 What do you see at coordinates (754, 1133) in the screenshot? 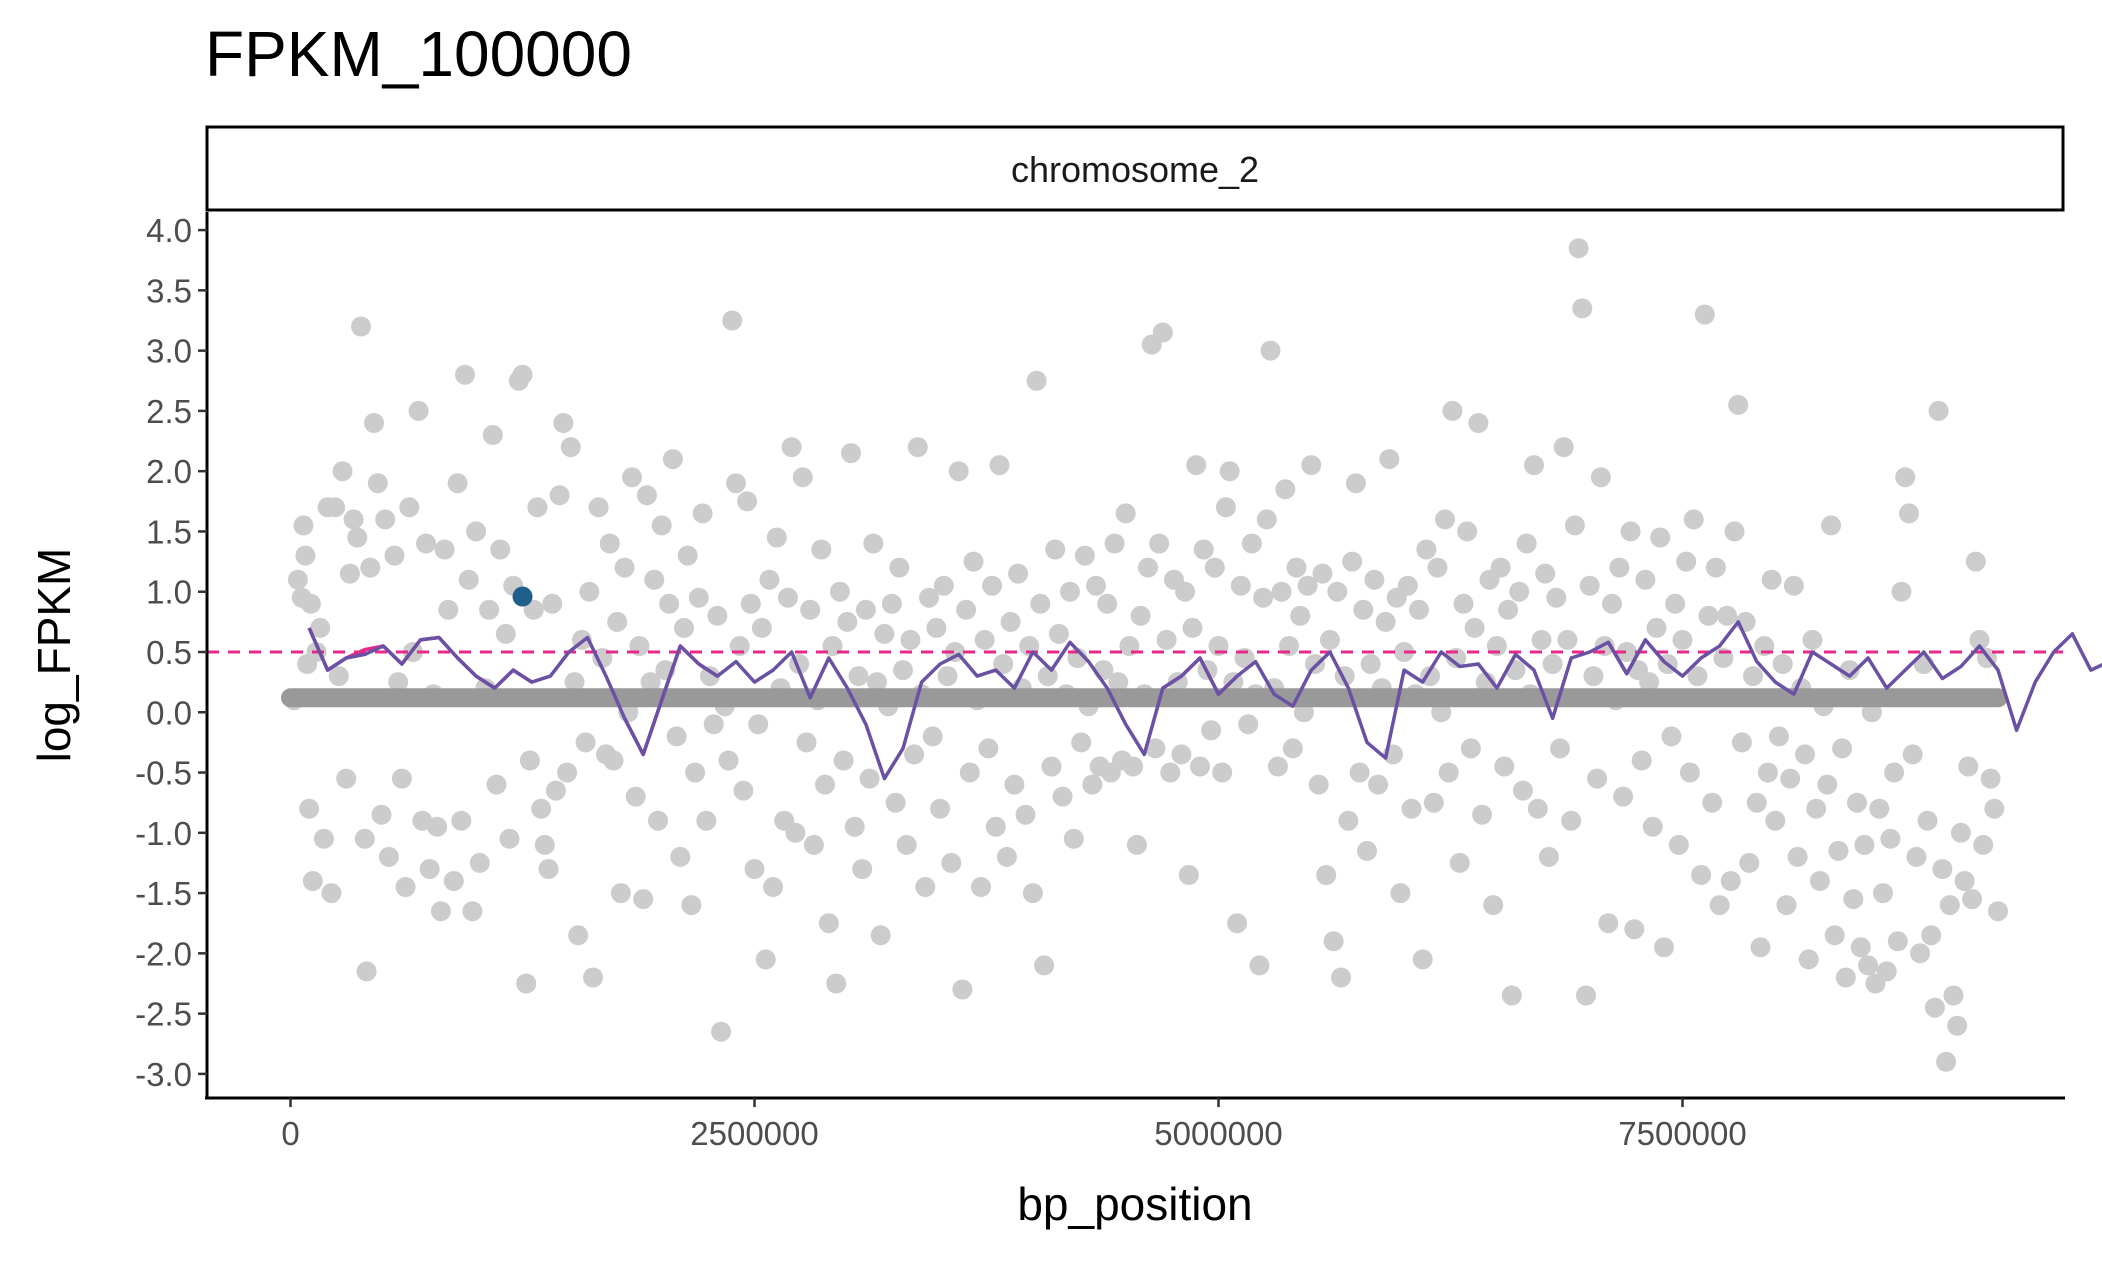
I see `x-tick-label: 2500000` at bounding box center [754, 1133].